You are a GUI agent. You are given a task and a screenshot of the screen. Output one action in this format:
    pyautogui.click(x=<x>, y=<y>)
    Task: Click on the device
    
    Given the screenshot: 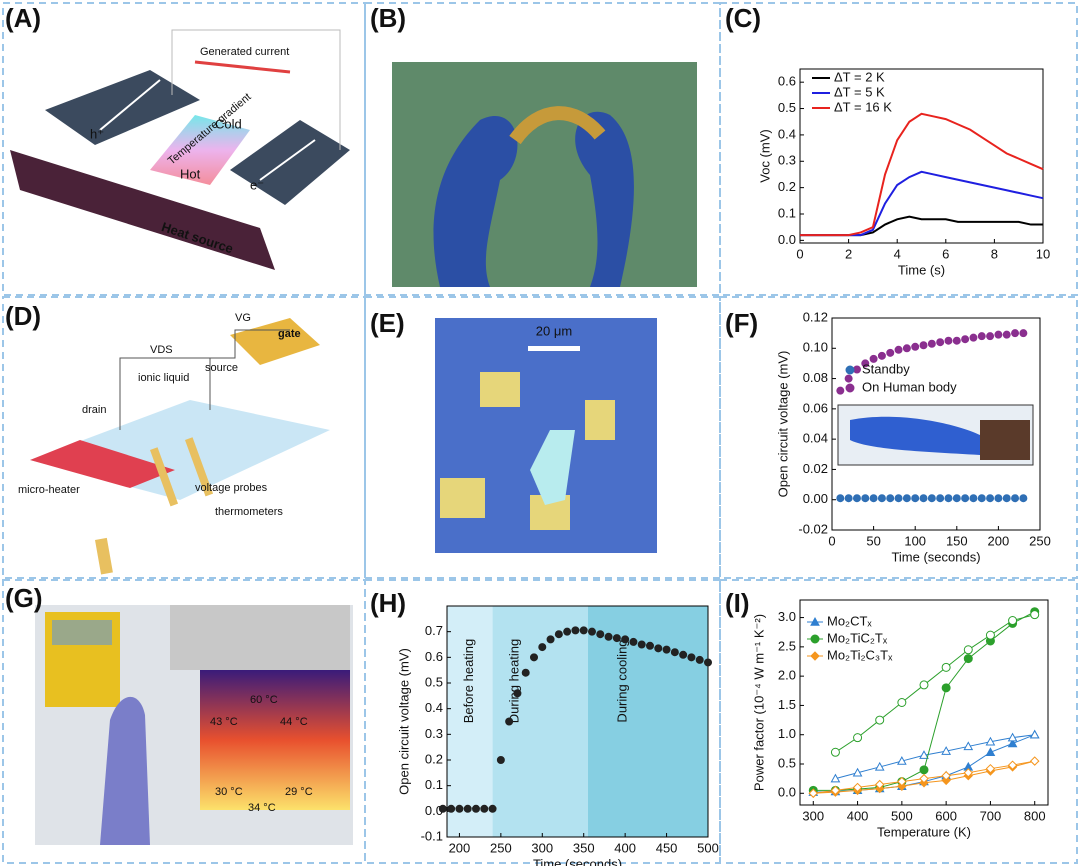 What is the action you would take?
    pyautogui.click(x=557, y=125)
    